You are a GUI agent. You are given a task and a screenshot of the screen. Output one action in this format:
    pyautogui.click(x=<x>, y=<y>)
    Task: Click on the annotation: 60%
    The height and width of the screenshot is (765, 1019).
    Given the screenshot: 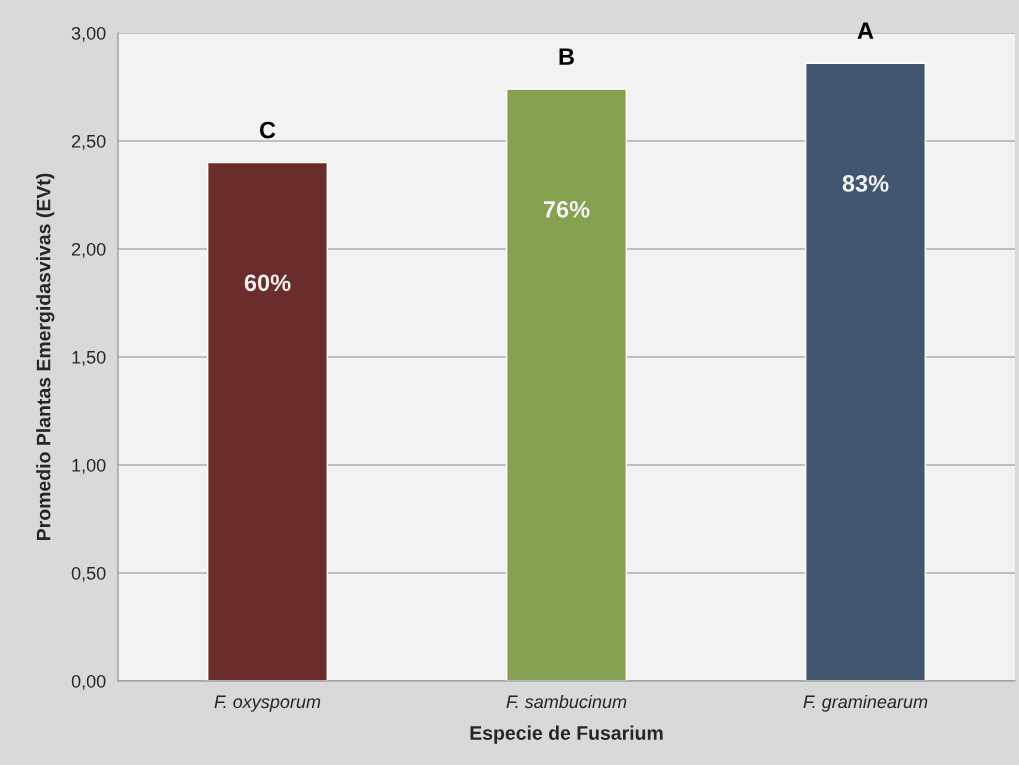 What is the action you would take?
    pyautogui.click(x=267, y=283)
    